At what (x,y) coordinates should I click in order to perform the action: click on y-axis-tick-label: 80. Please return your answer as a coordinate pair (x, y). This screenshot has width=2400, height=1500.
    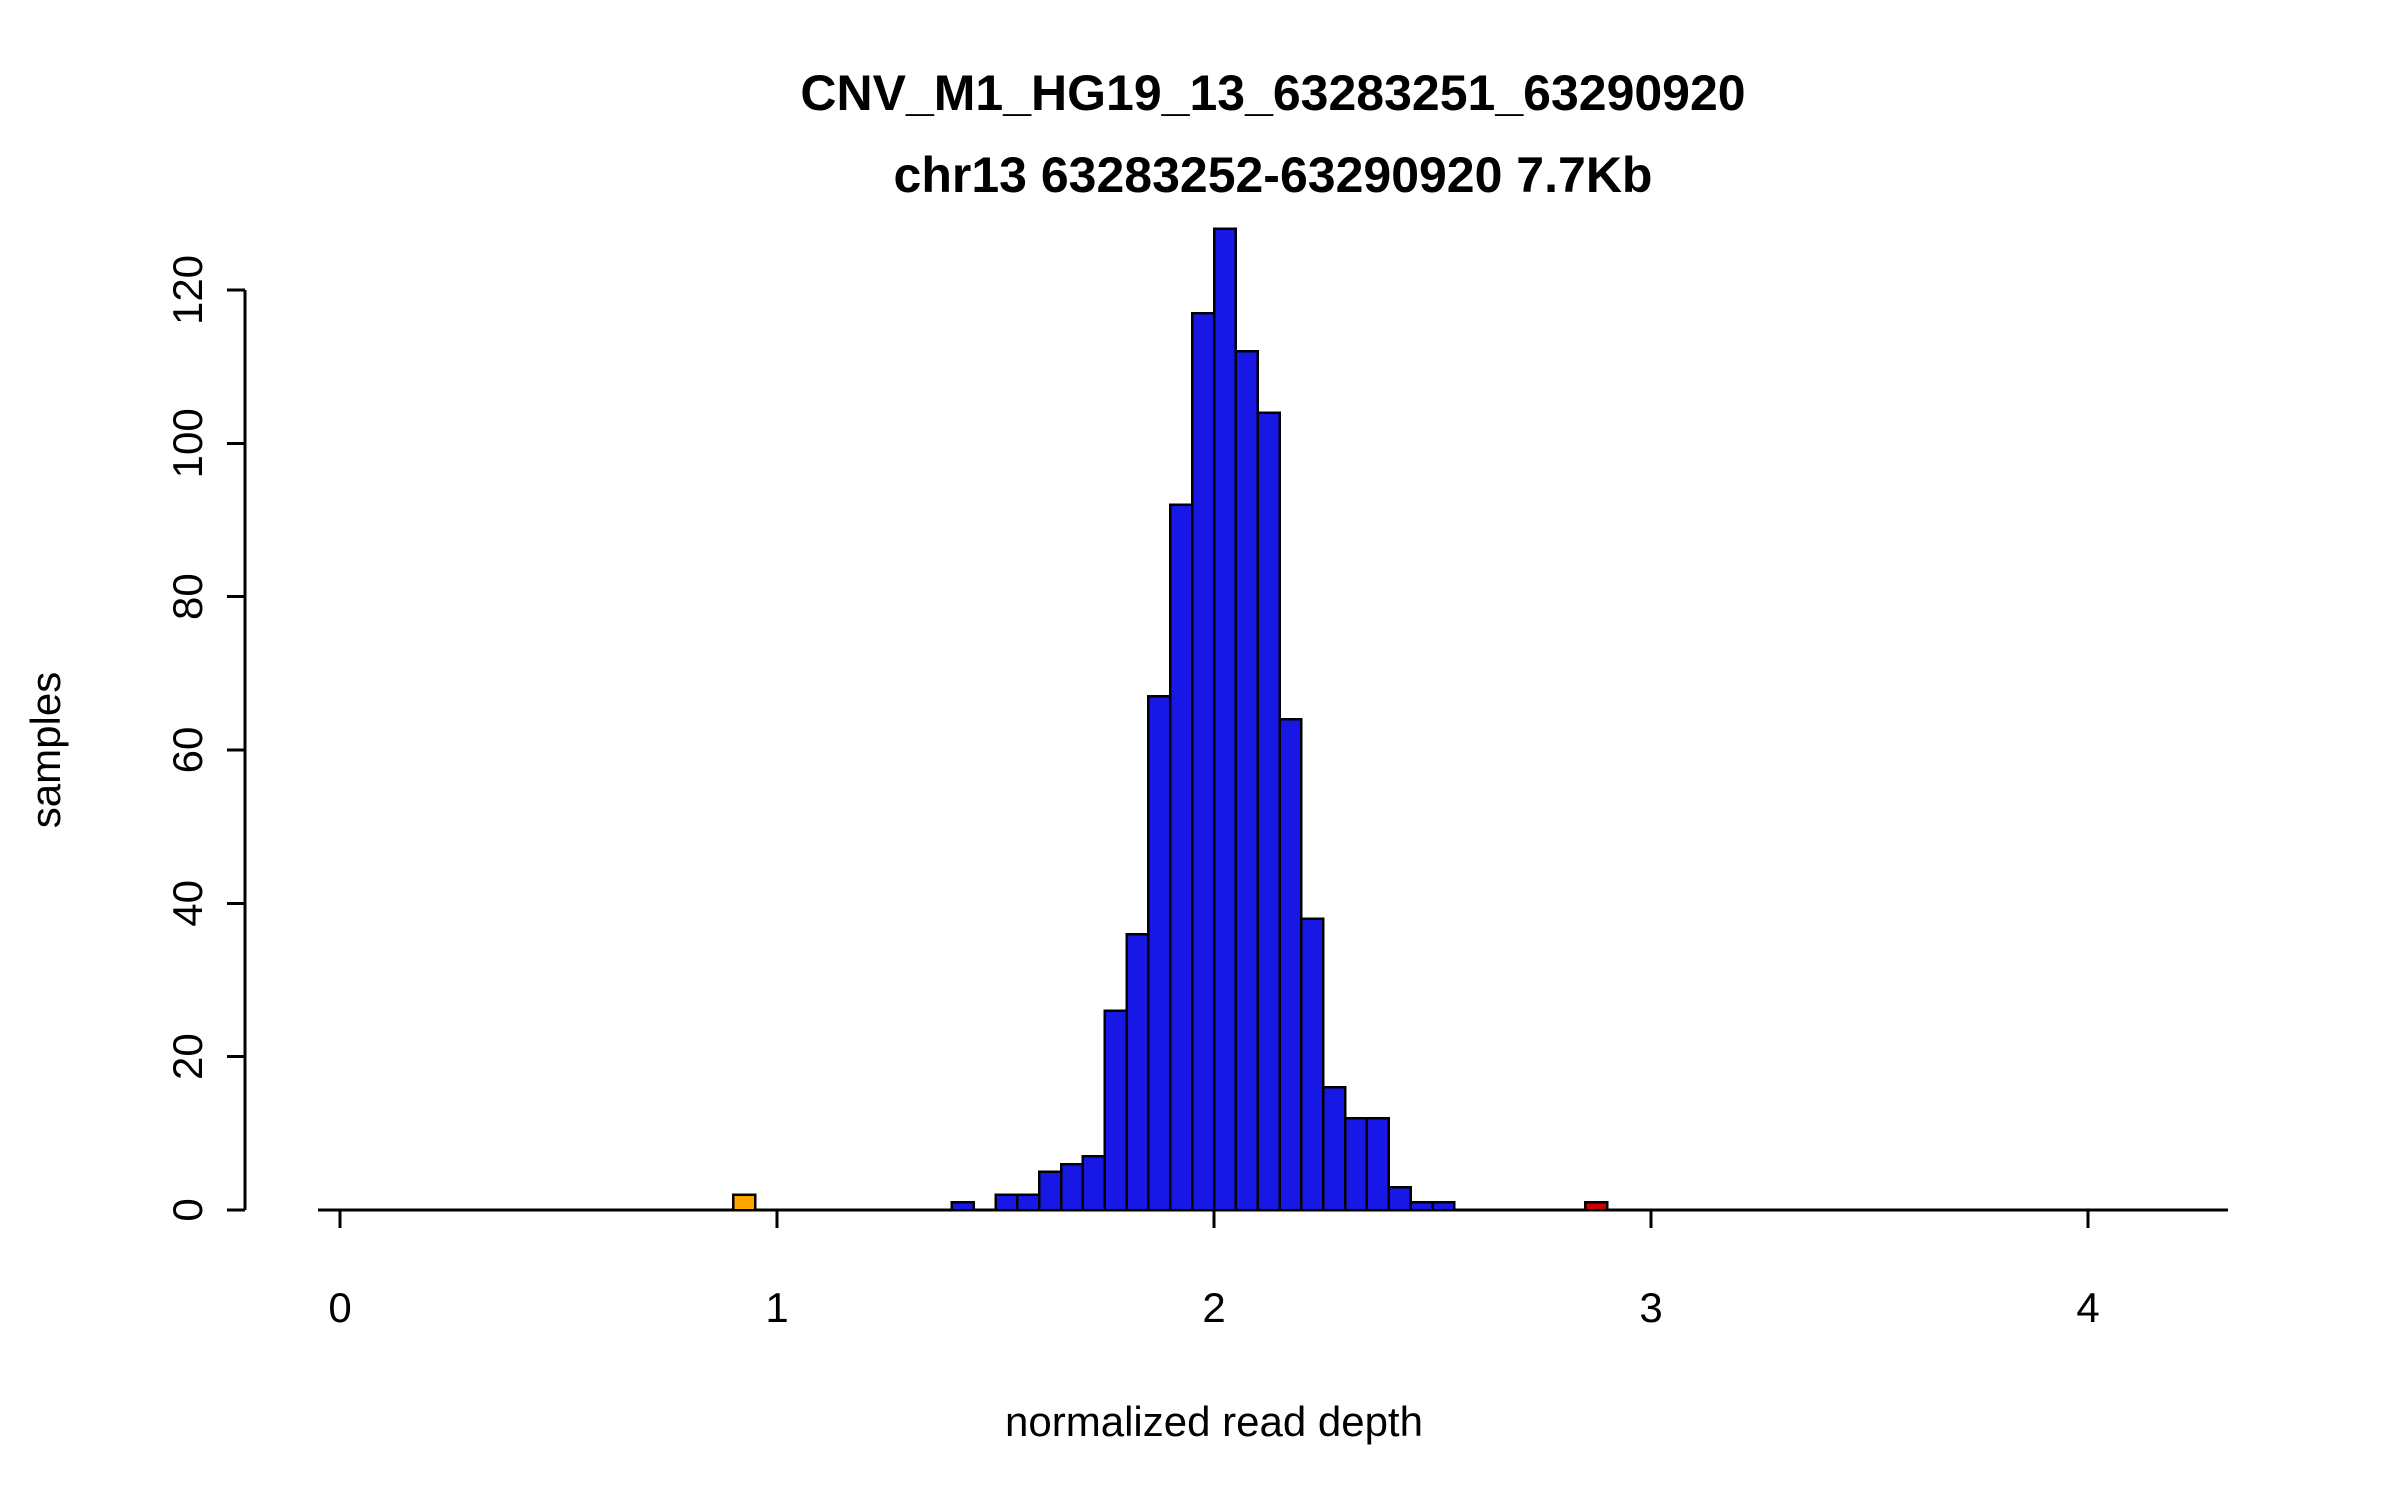
    Looking at the image, I should click on (187, 596).